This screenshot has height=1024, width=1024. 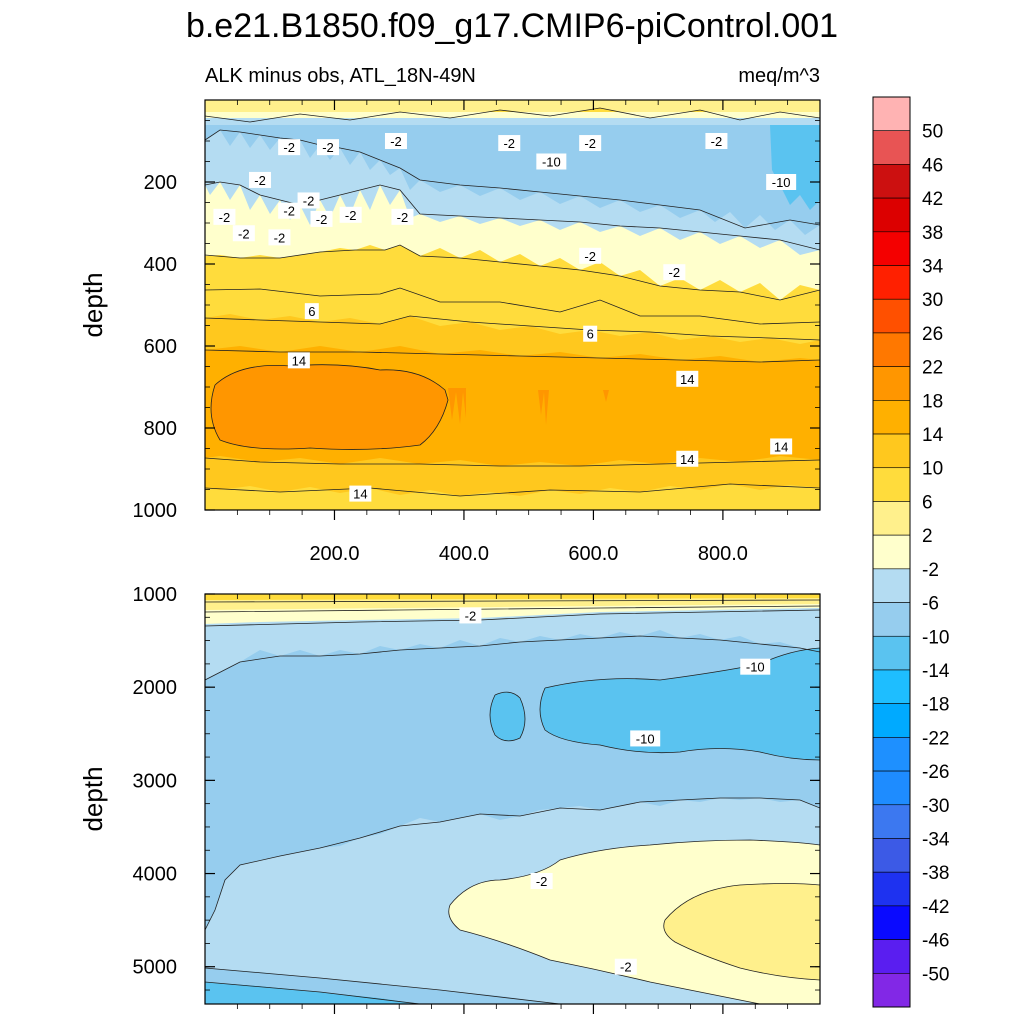 I want to click on y-tick-label: 4000, so click(x=155, y=875).